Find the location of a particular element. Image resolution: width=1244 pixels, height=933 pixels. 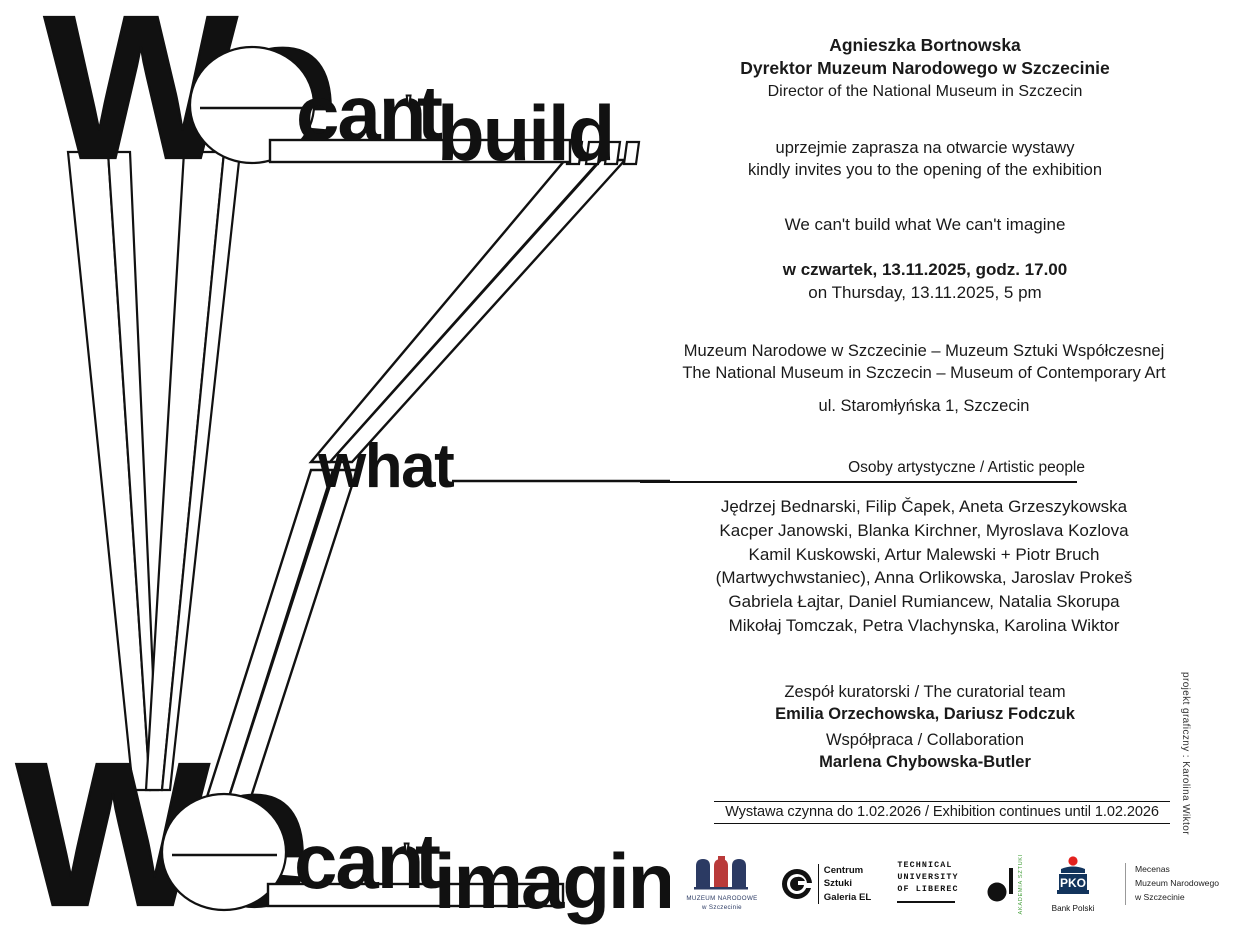

galeria-el-mark is located at coordinates (796, 883).